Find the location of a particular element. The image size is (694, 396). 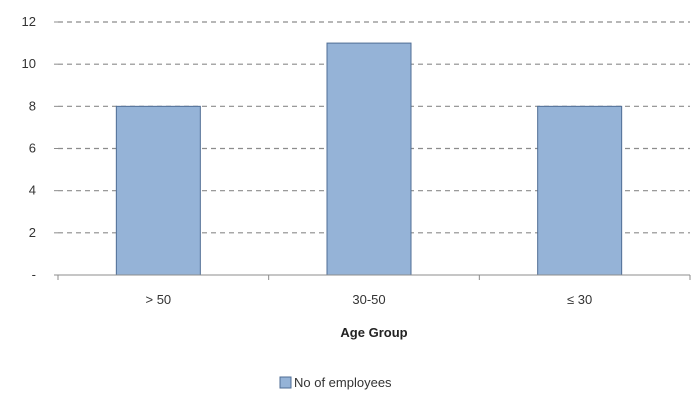

x-category-label: ≤ 30 is located at coordinates (579, 299).